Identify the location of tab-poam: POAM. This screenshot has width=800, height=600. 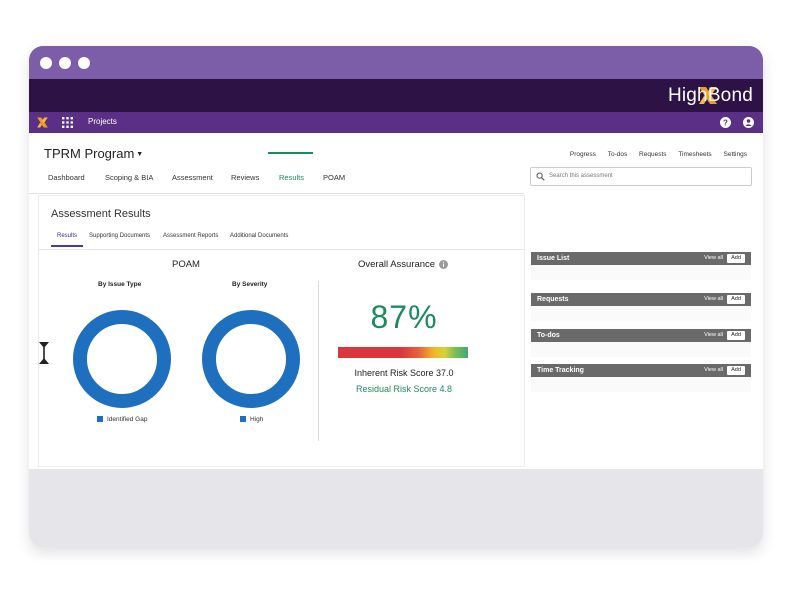
(334, 177).